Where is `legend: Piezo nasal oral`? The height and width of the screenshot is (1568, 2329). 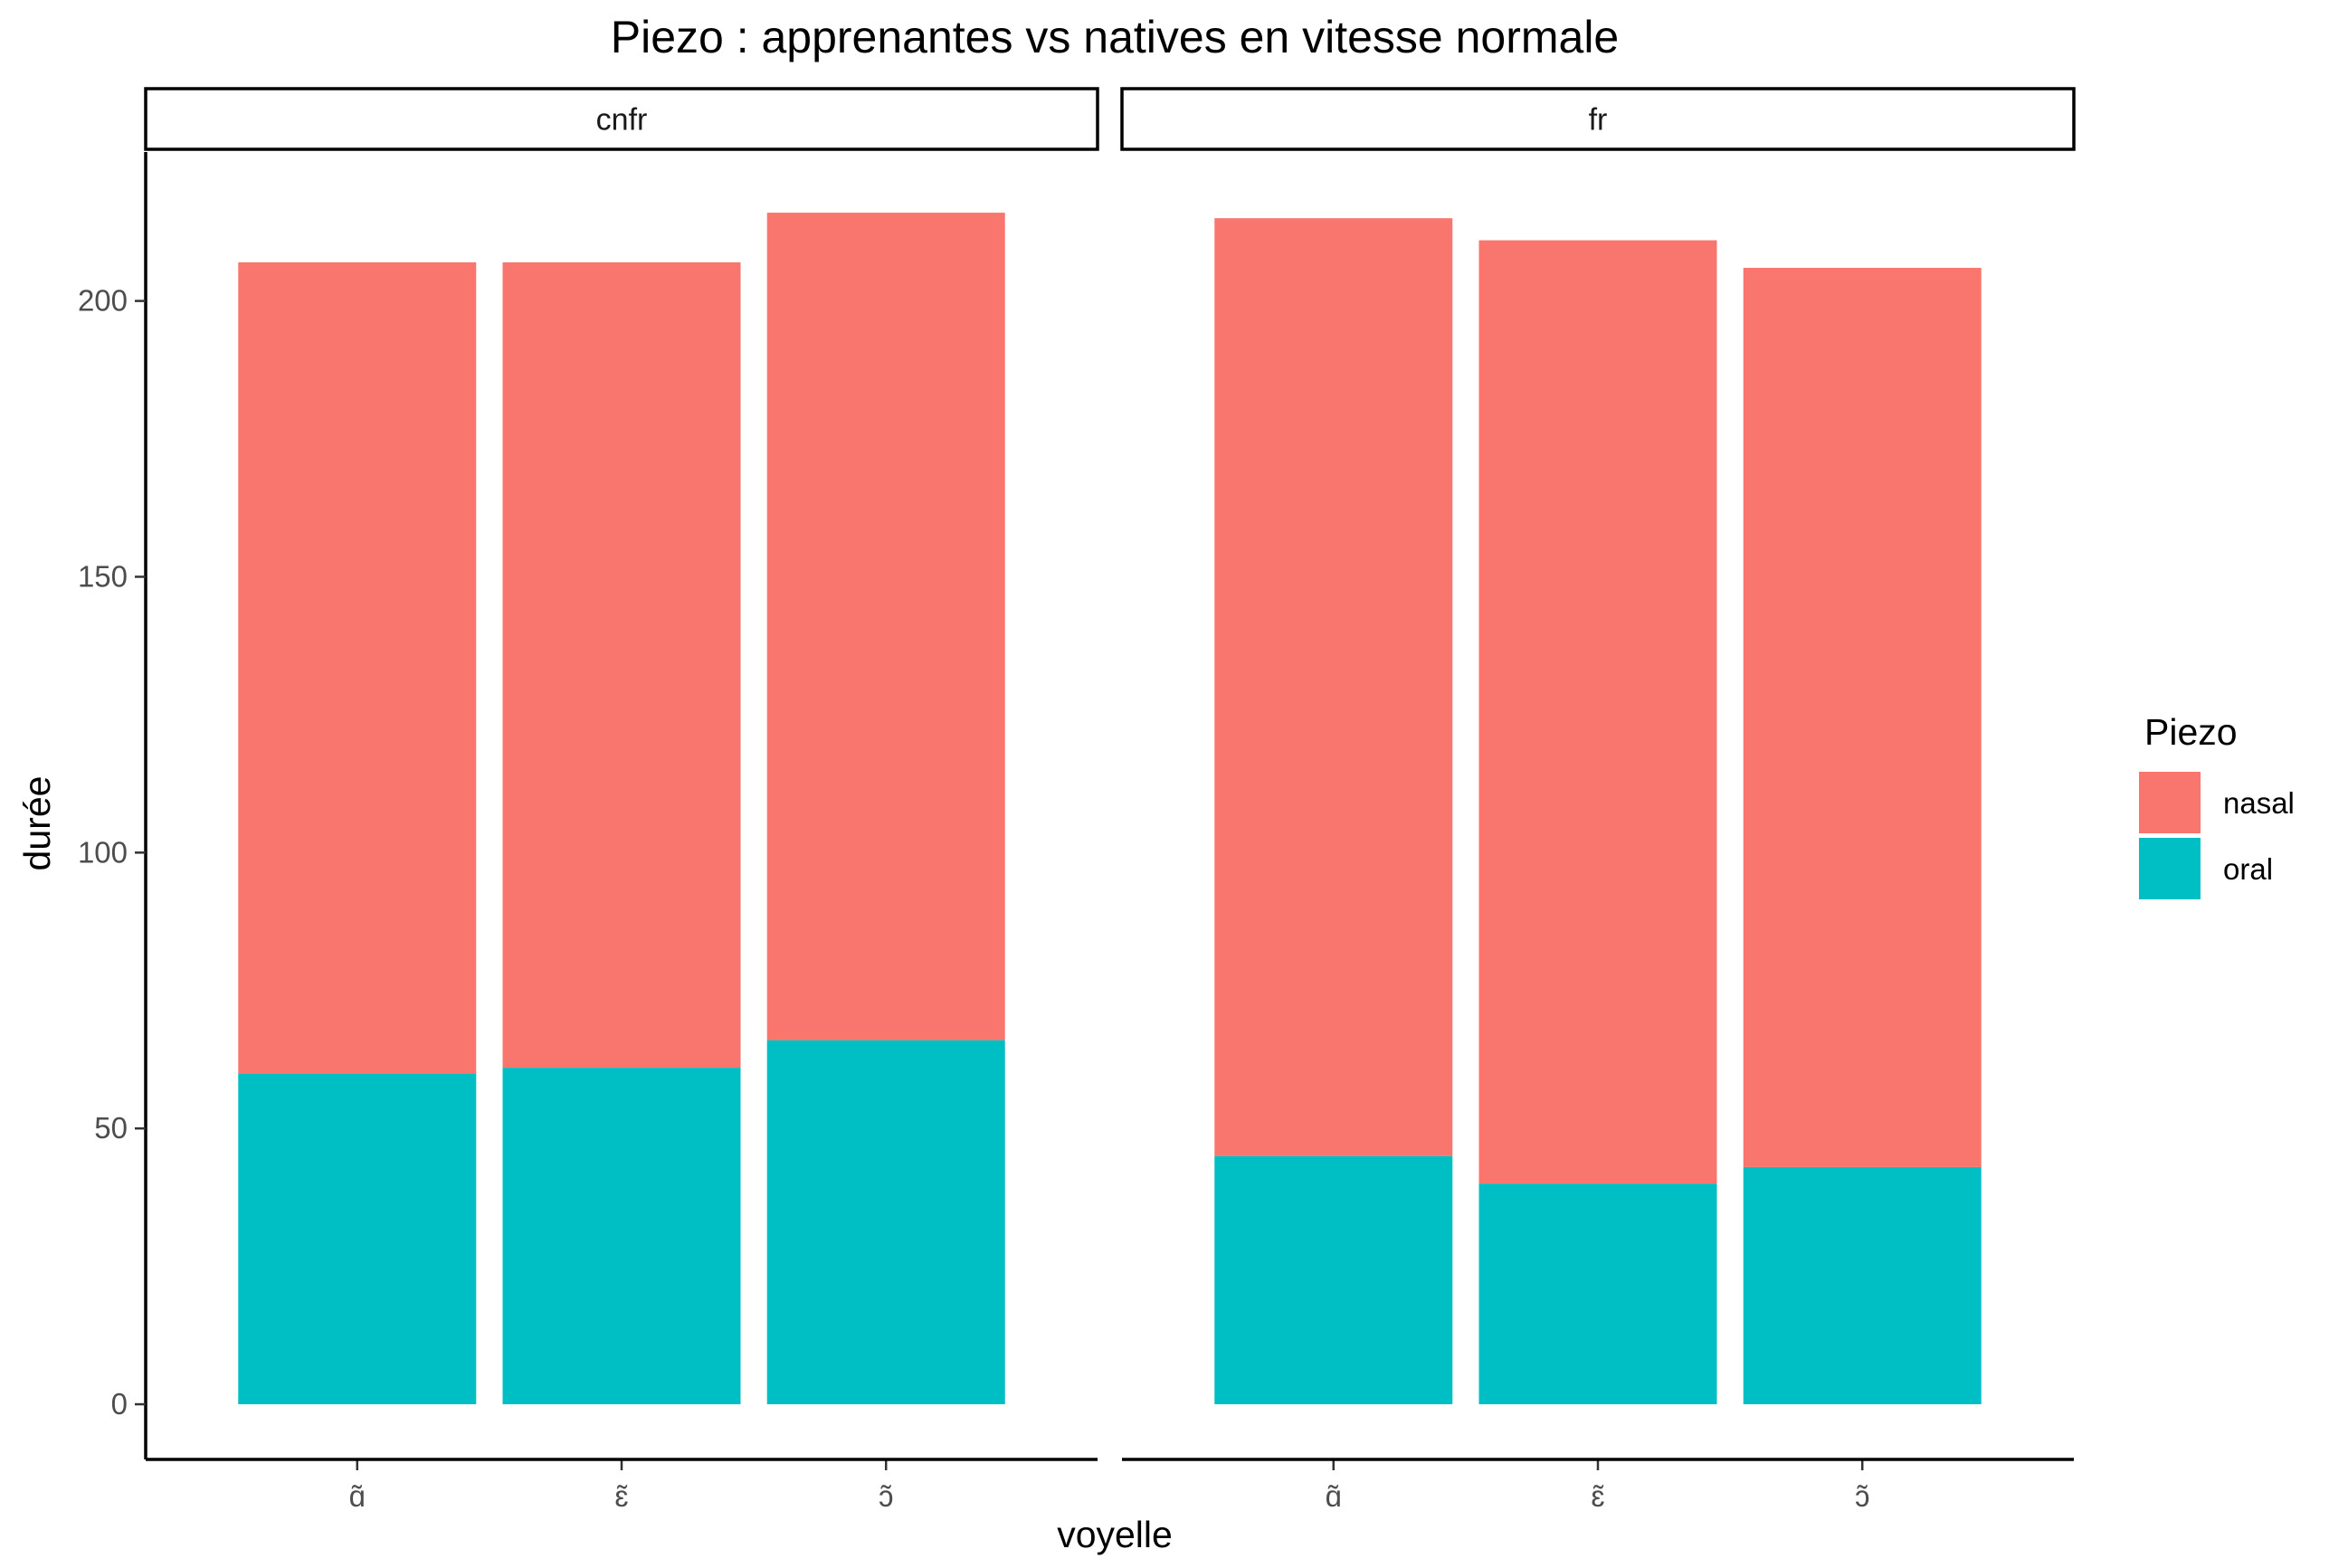
legend: Piezo nasal oral is located at coordinates (2217, 805).